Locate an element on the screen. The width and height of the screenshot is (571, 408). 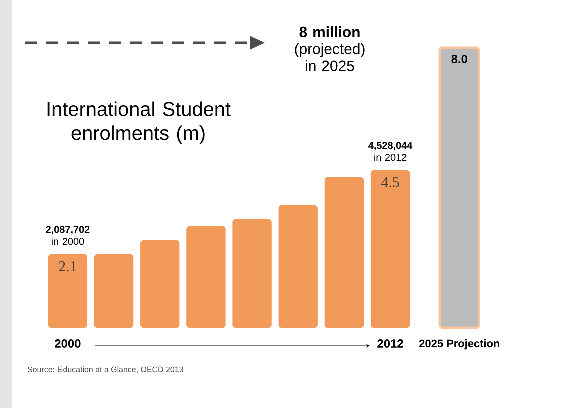
data-label: 8.0 is located at coordinates (460, 59).